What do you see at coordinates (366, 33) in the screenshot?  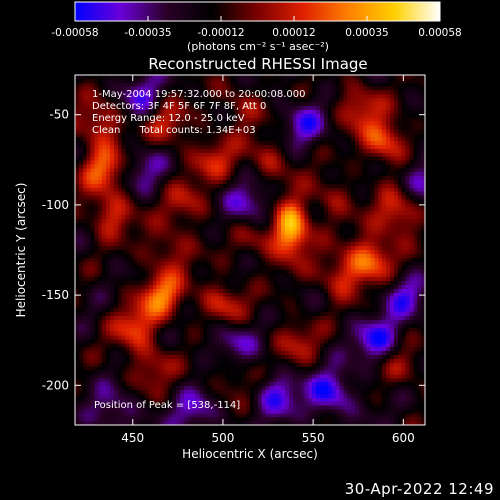 I see `colorbar-tick-label: 0.00035` at bounding box center [366, 33].